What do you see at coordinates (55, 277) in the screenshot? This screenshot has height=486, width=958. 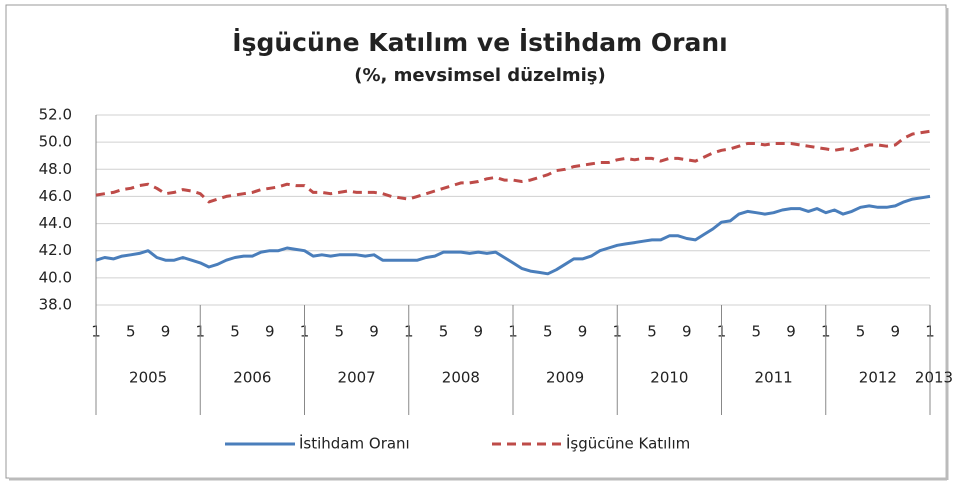 I see `y-tick-label: 40.0` at bounding box center [55, 277].